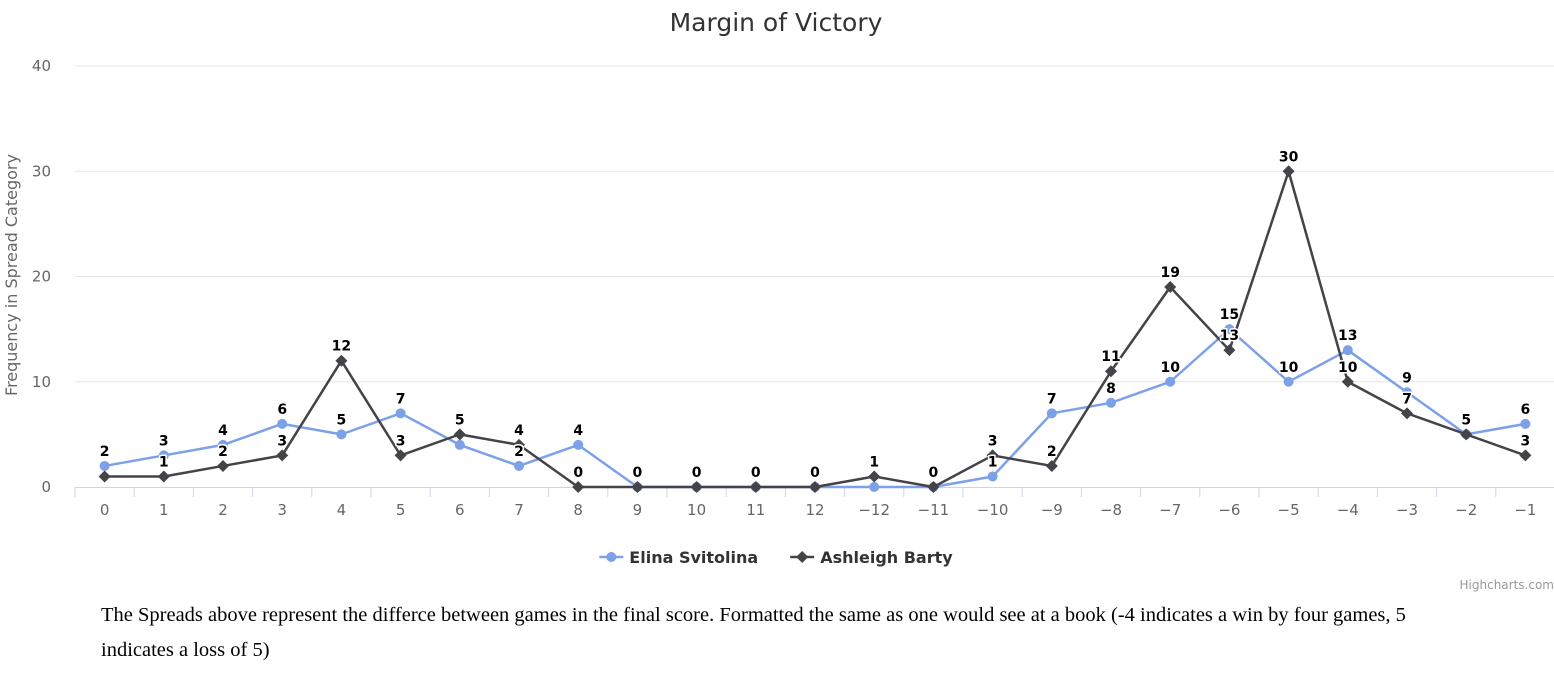 This screenshot has width=1554, height=683. What do you see at coordinates (41, 66) in the screenshot?
I see `y-tick-label: 40` at bounding box center [41, 66].